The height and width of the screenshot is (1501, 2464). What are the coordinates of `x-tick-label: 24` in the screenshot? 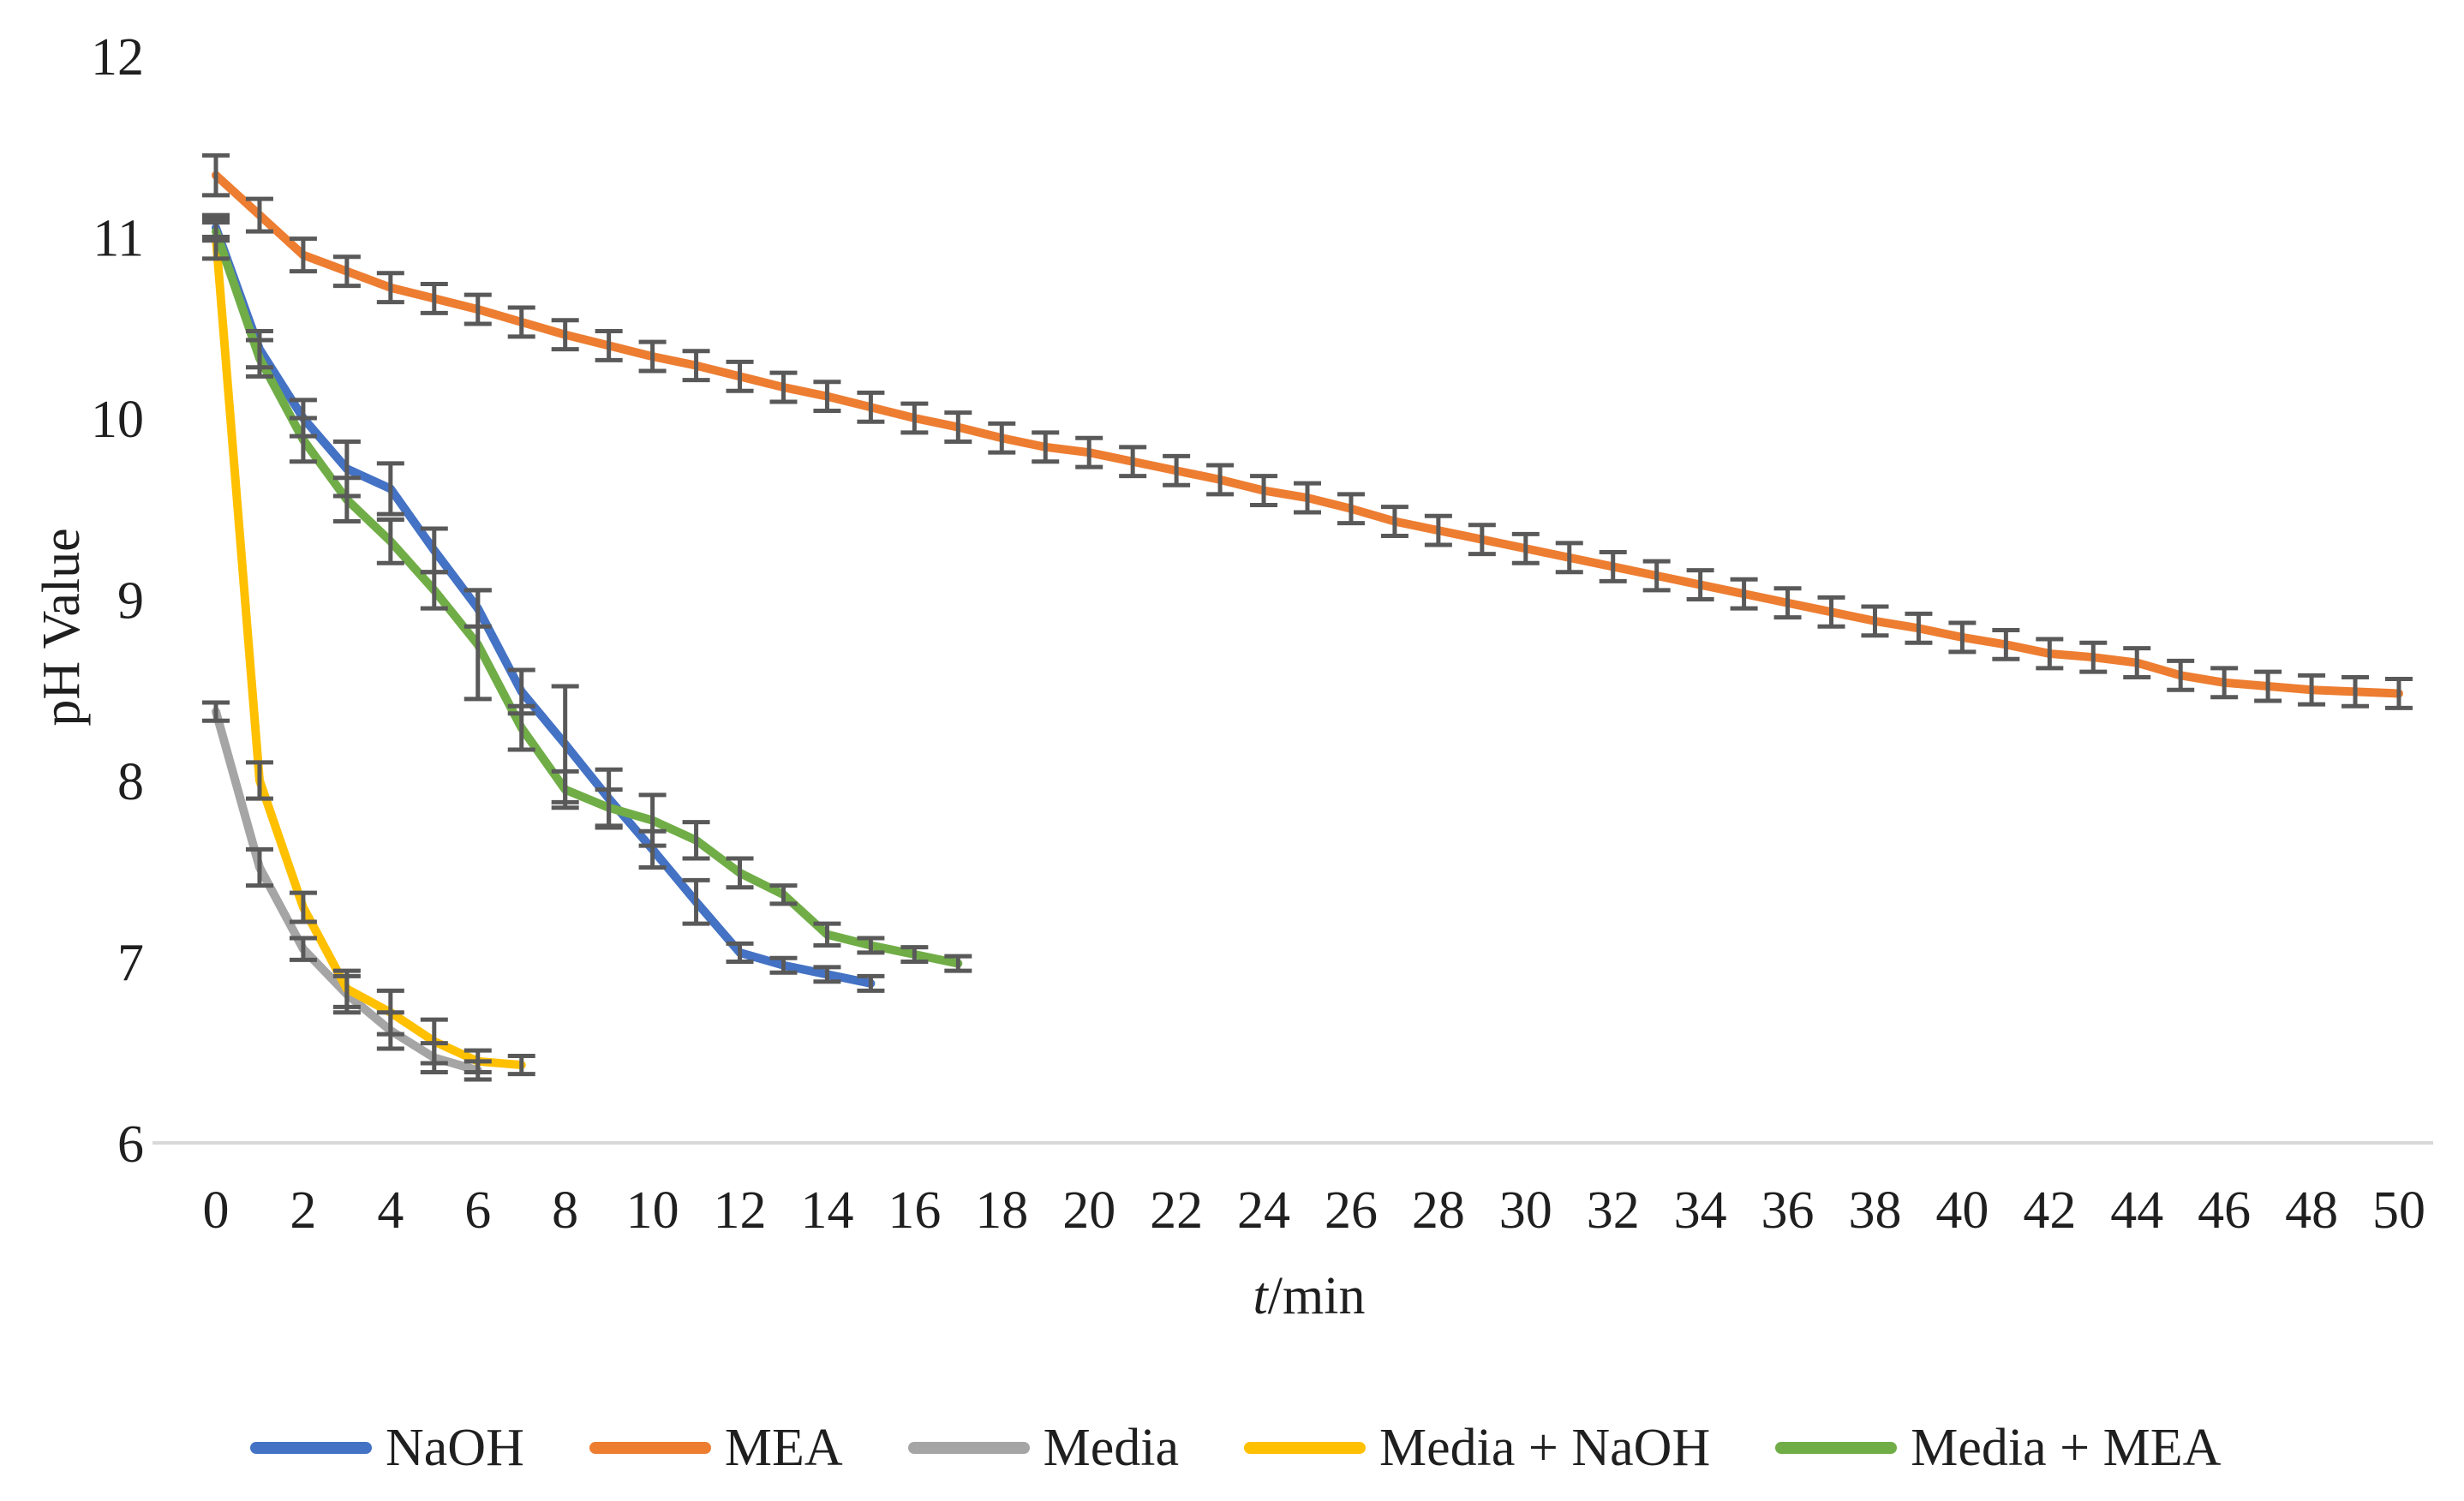 It's located at (1263, 1210).